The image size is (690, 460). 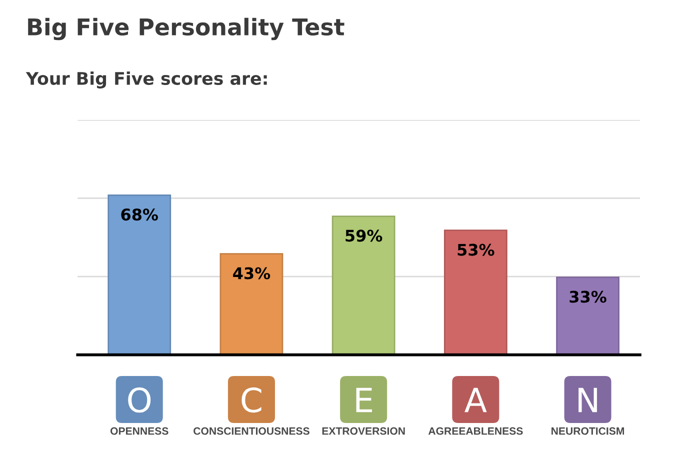 What do you see at coordinates (364, 236) in the screenshot?
I see `data-label: 59%` at bounding box center [364, 236].